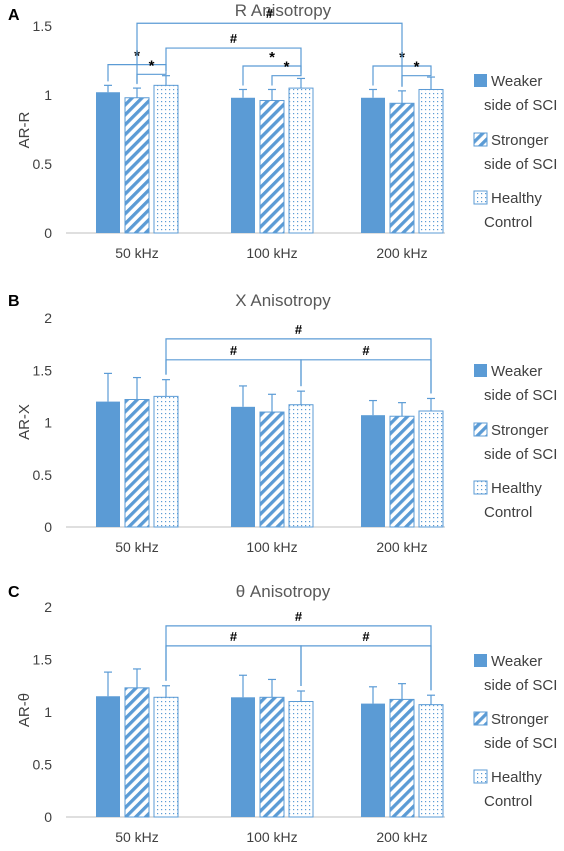 The image size is (564, 851). What do you see at coordinates (14, 592) in the screenshot?
I see `panel-letter: C` at bounding box center [14, 592].